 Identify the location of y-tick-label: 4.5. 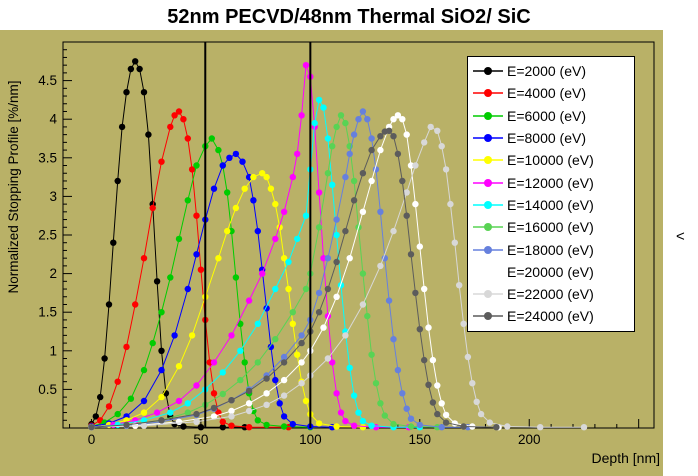
(47, 80).